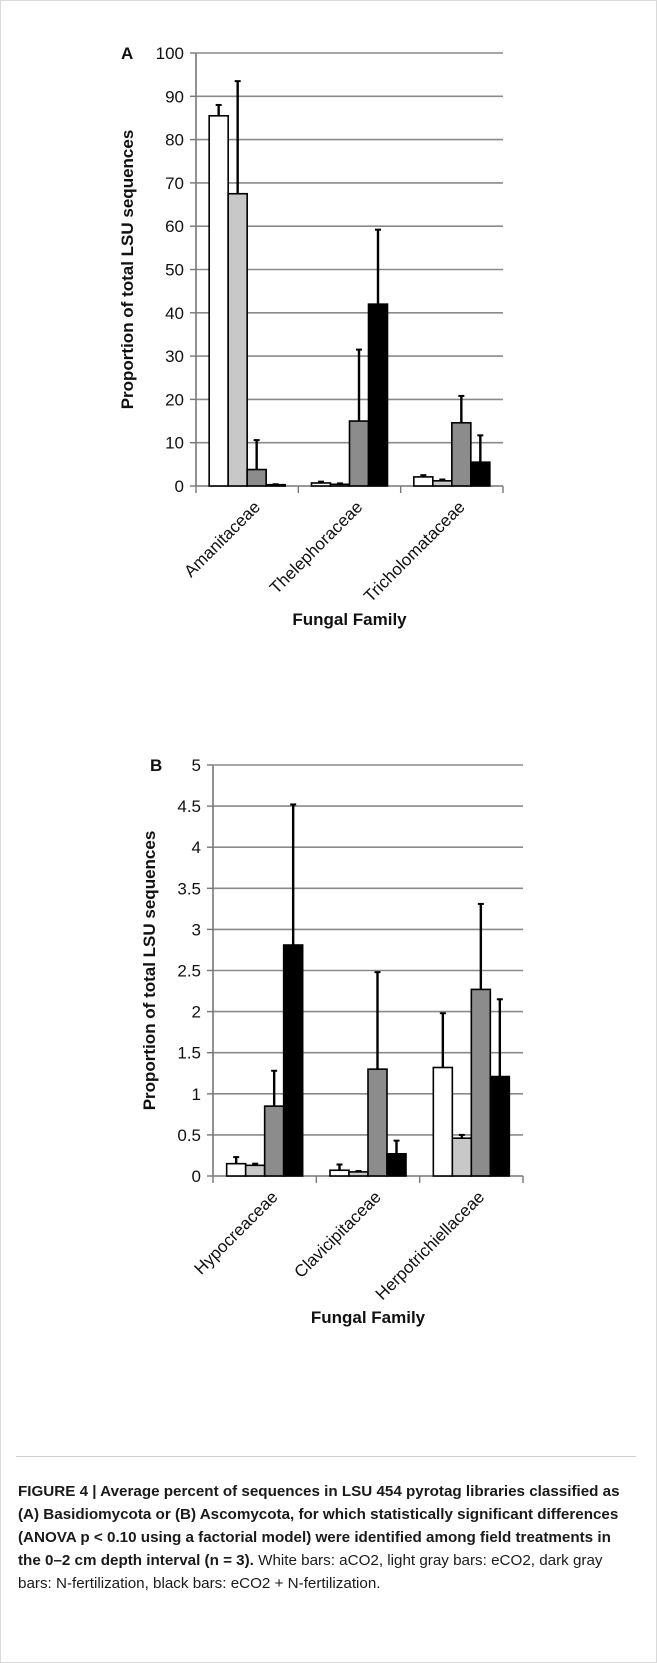 The width and height of the screenshot is (657, 1663). I want to click on y-tick-label: 3.5, so click(189, 888).